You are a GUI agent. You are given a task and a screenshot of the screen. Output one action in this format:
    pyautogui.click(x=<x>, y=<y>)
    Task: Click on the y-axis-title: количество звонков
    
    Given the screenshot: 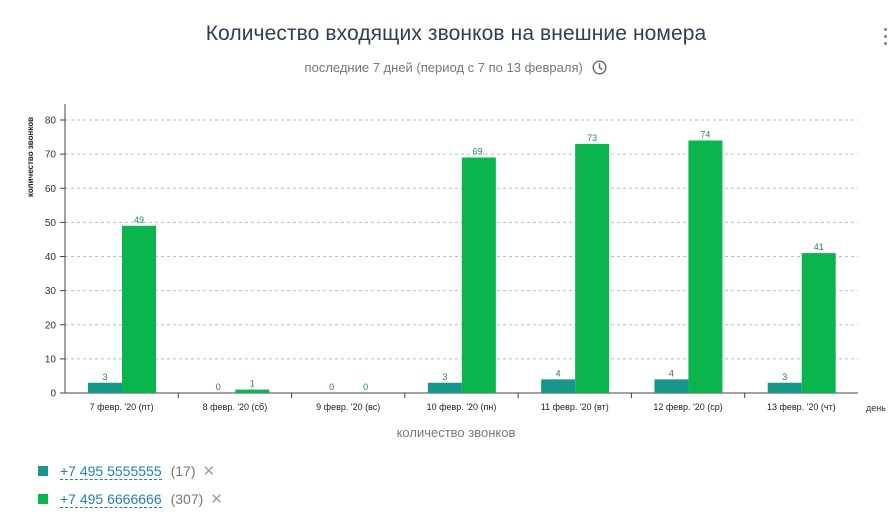 What is the action you would take?
    pyautogui.click(x=30, y=157)
    